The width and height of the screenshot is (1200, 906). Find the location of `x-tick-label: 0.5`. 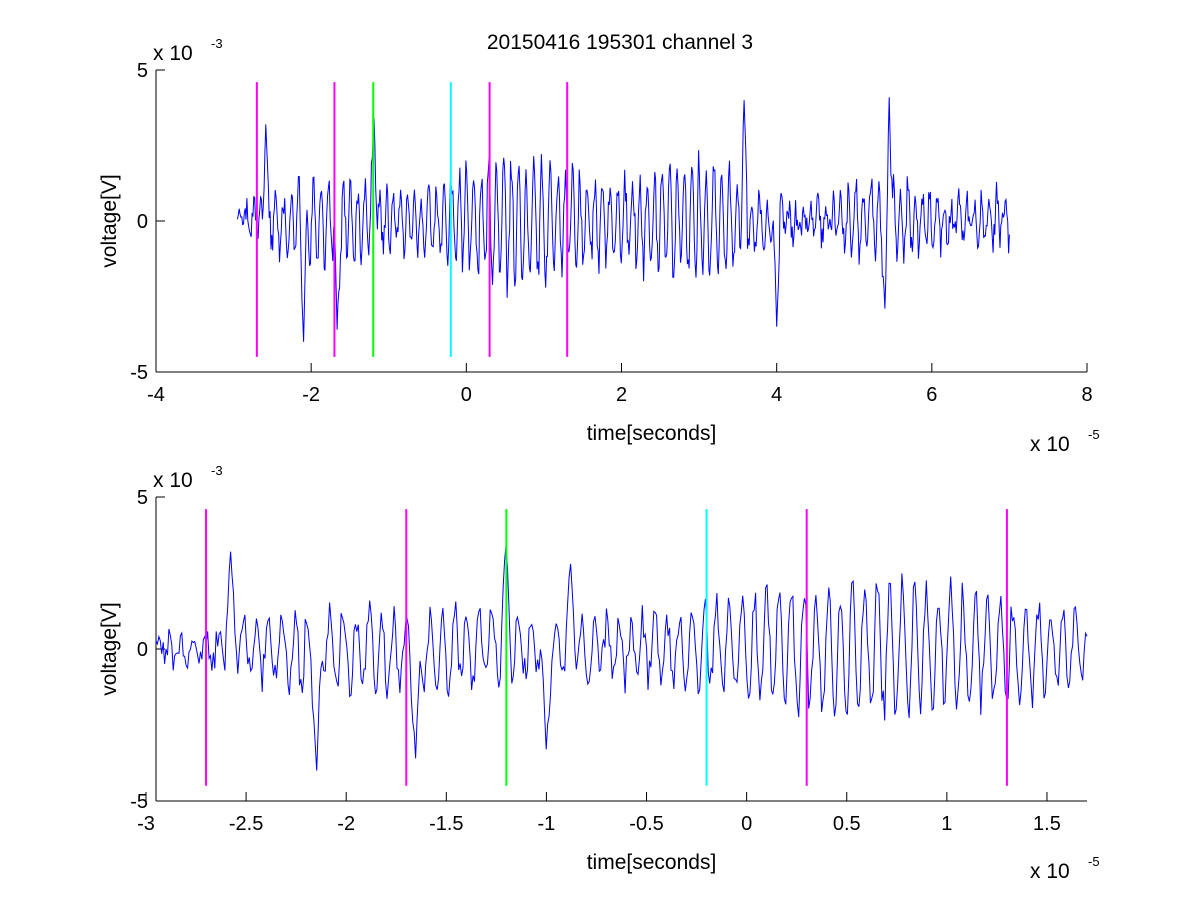

x-tick-label: 0.5 is located at coordinates (847, 824).